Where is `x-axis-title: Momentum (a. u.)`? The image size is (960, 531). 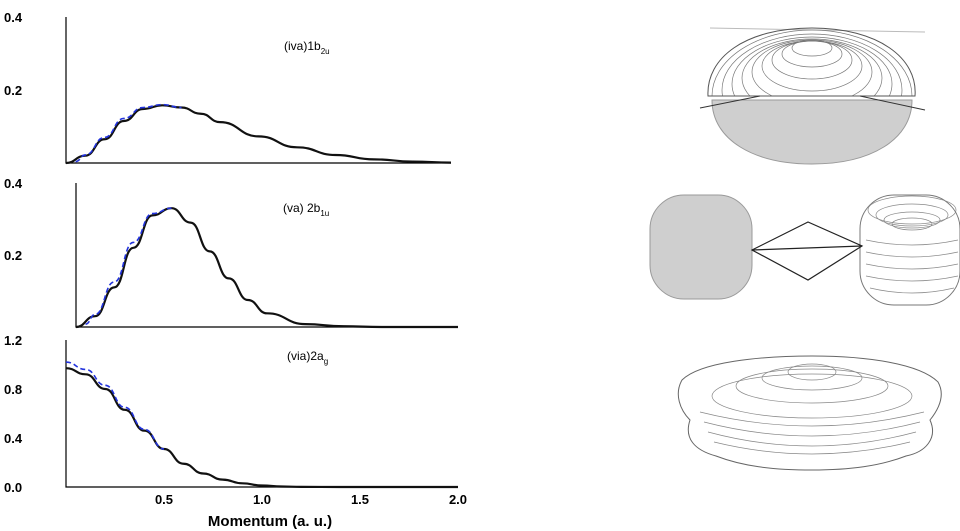
x-axis-title: Momentum (a. u.) is located at coordinates (270, 521).